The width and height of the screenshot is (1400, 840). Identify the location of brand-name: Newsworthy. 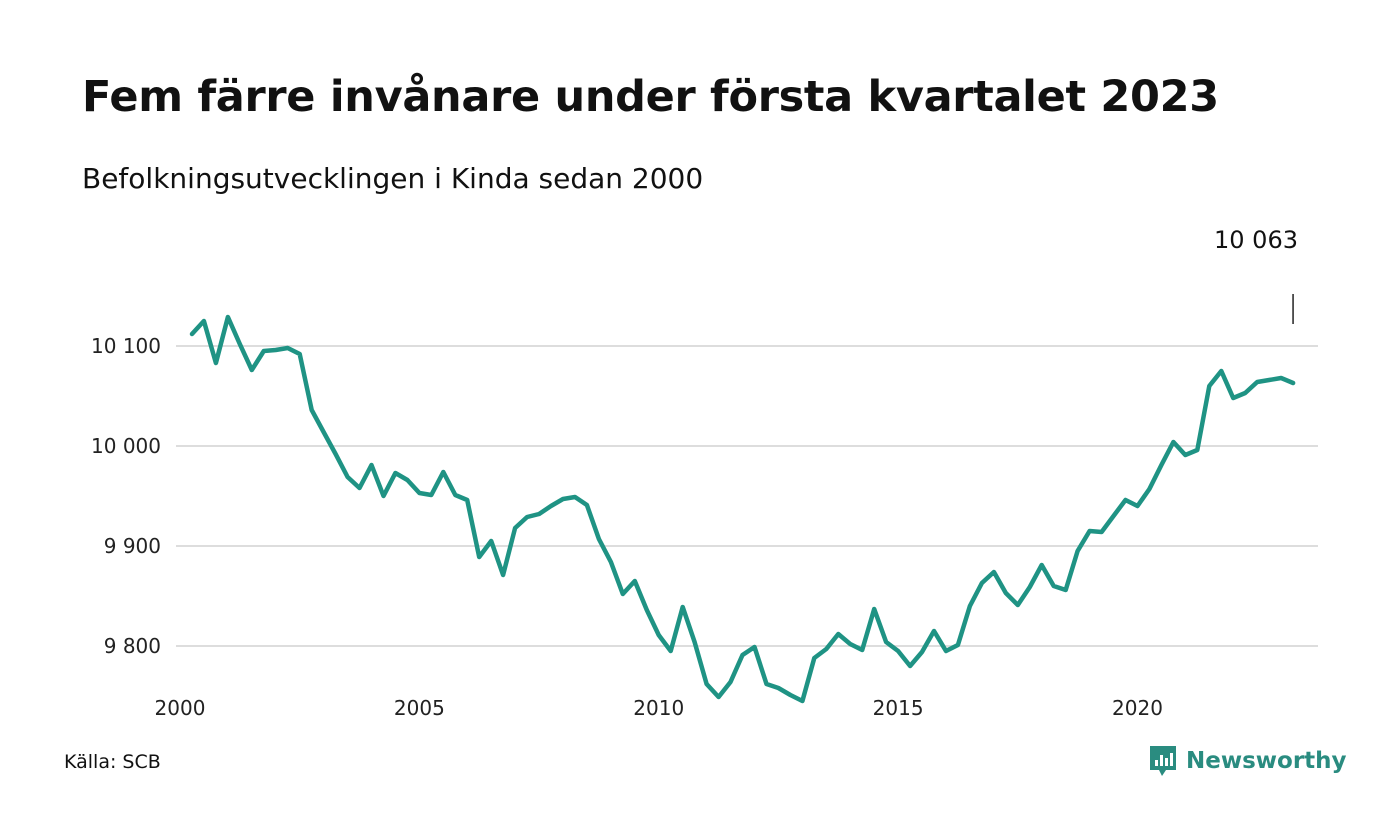
(1266, 761).